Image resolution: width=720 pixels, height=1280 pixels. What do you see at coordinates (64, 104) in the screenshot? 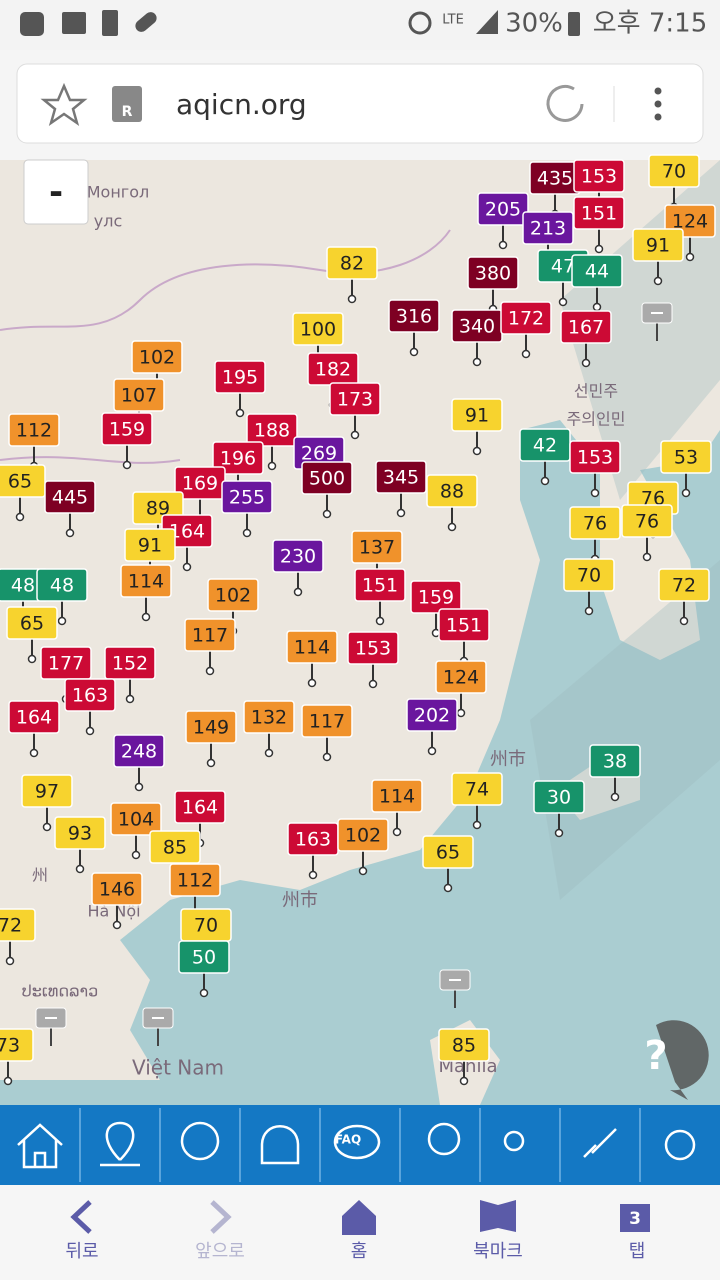
I see `bookmark-star` at bounding box center [64, 104].